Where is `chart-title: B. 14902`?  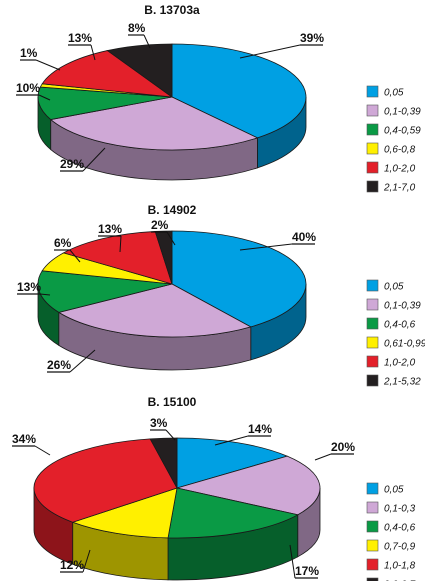 chart-title: B. 14902 is located at coordinates (172, 210).